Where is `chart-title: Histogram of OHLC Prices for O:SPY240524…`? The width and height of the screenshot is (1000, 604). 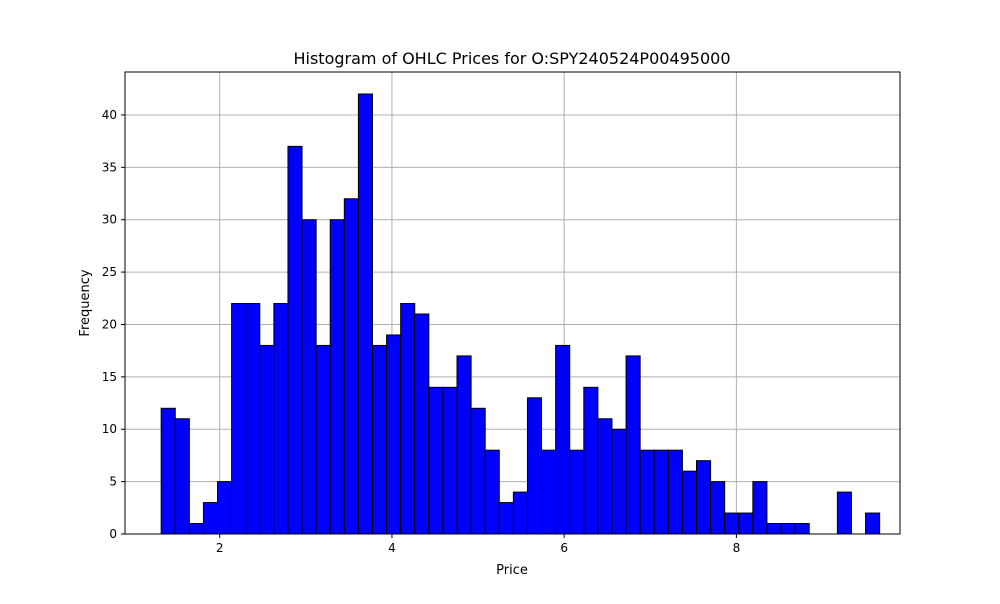
chart-title: Histogram of OHLC Prices for O:SPY240524… is located at coordinates (511, 58).